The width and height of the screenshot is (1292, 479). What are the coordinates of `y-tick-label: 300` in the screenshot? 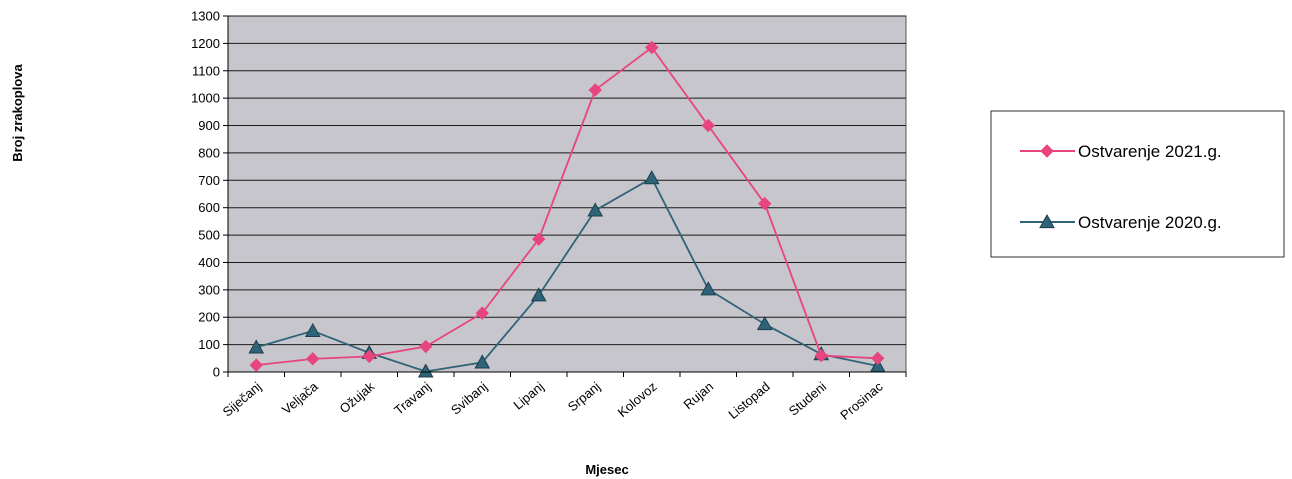 It's located at (209, 289).